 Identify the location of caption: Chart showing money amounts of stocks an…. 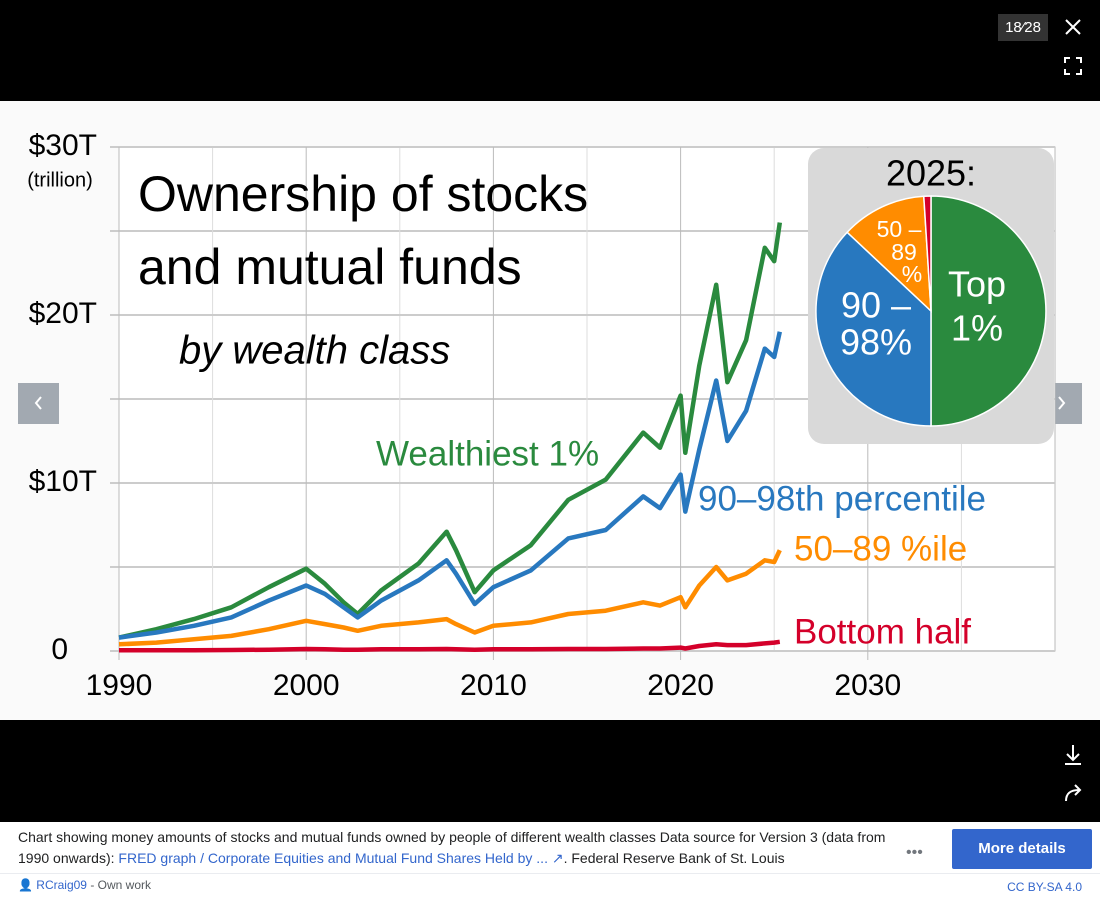
(463, 848).